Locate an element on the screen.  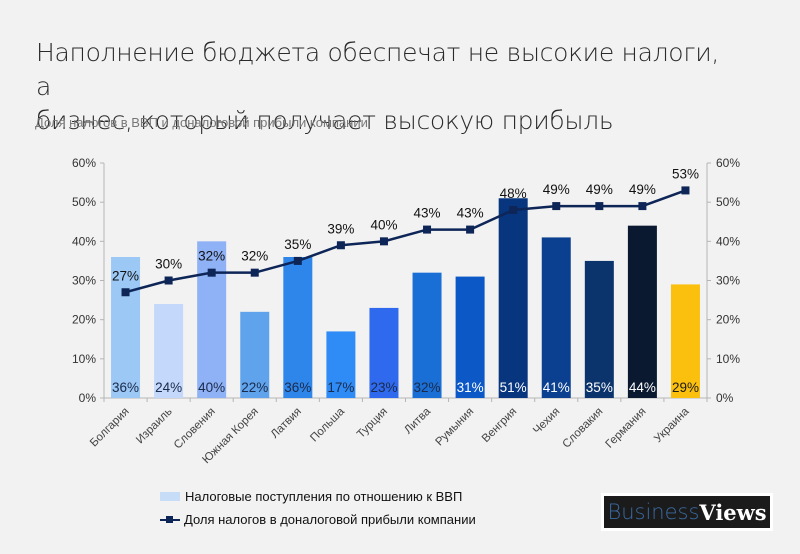
legend-line-swatch is located at coordinates (170, 519).